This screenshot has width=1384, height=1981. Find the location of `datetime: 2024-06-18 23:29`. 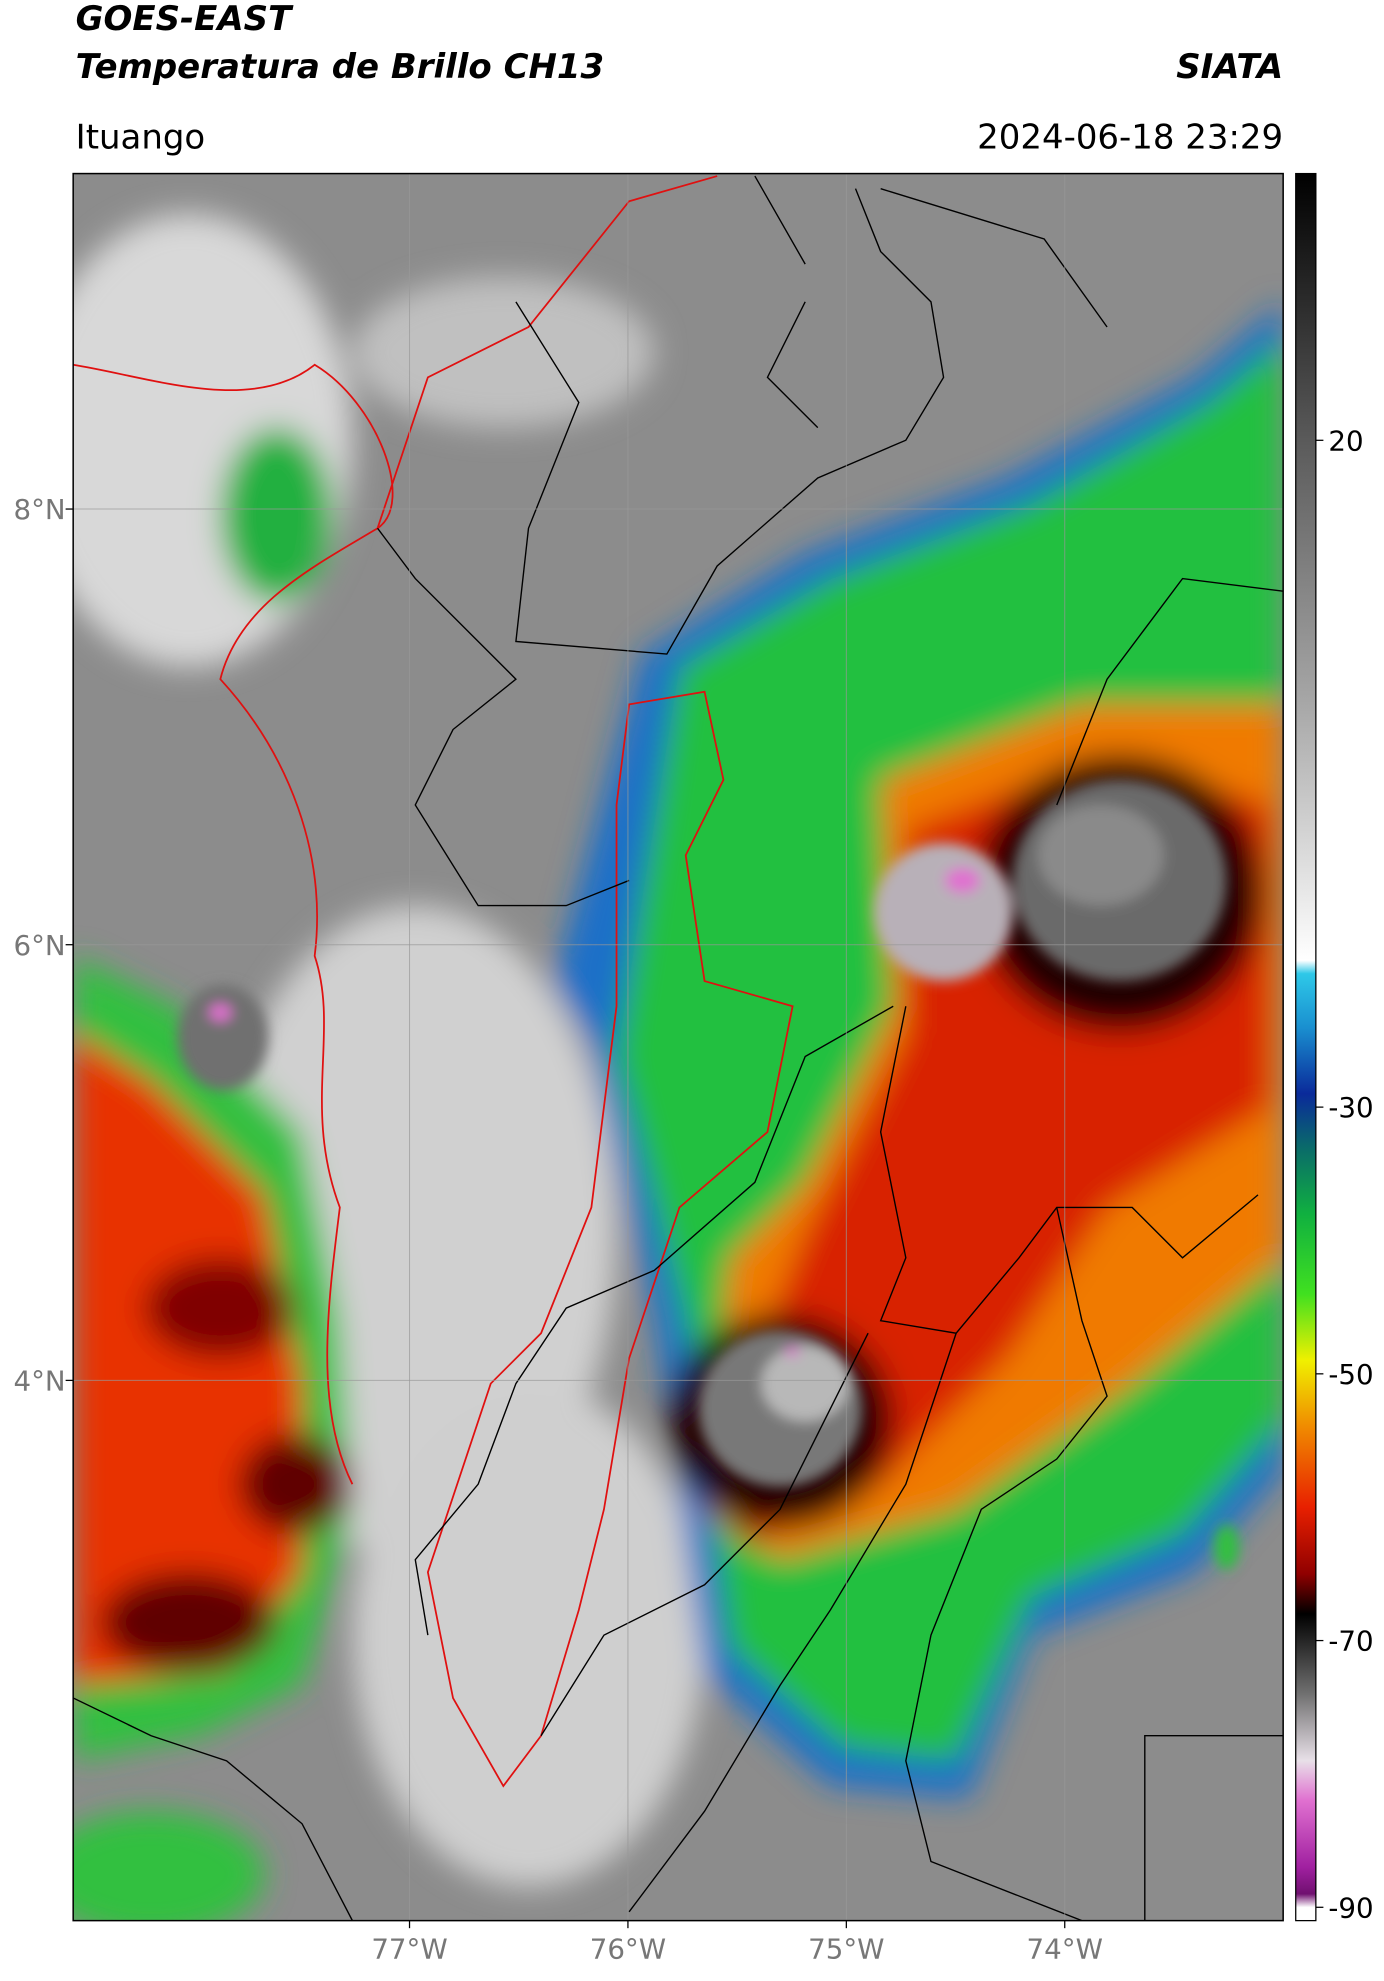

datetime: 2024-06-18 23:29 is located at coordinates (1130, 137).